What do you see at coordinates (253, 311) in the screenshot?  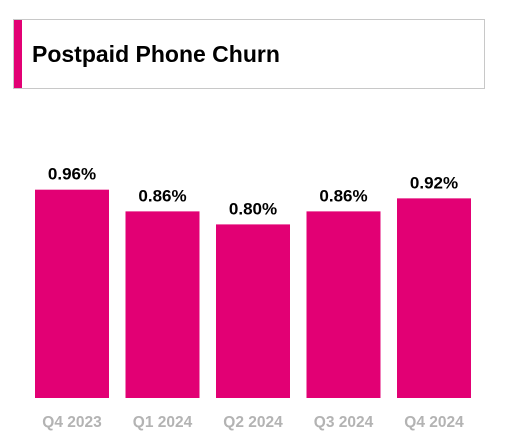 I see `bar-q2-2024` at bounding box center [253, 311].